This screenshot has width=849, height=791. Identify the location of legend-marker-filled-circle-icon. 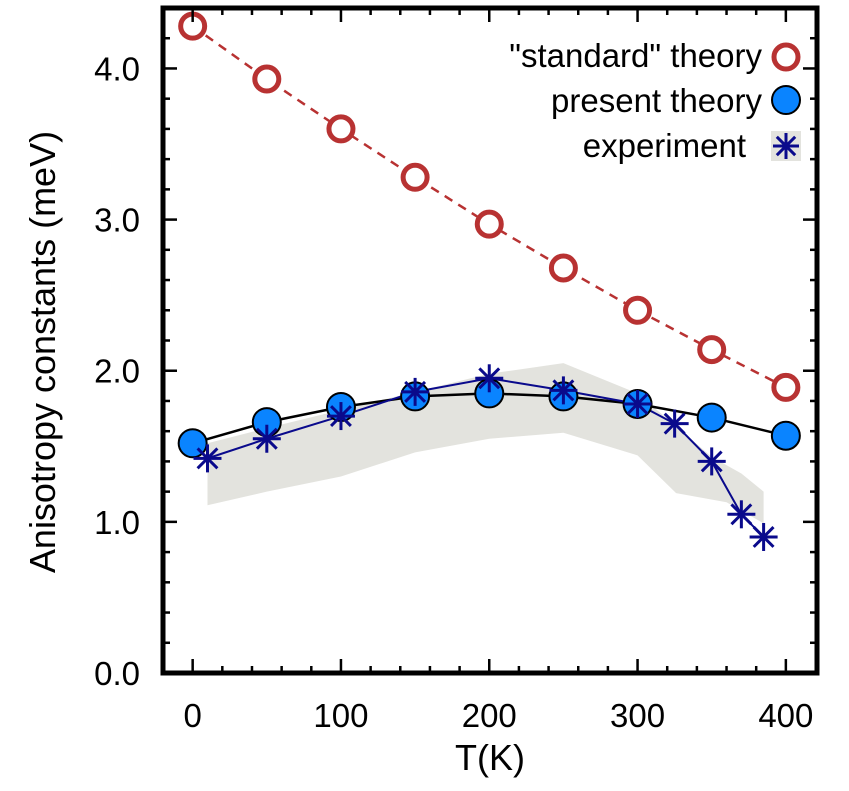
(786, 100).